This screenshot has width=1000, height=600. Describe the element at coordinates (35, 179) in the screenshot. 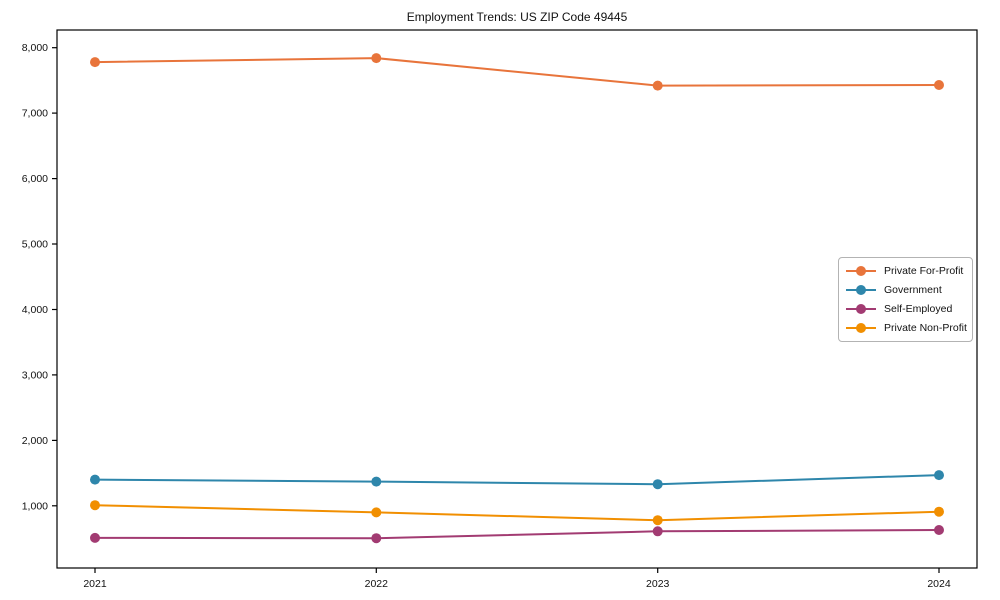

I see `y-tick-label: 6,000` at that location.